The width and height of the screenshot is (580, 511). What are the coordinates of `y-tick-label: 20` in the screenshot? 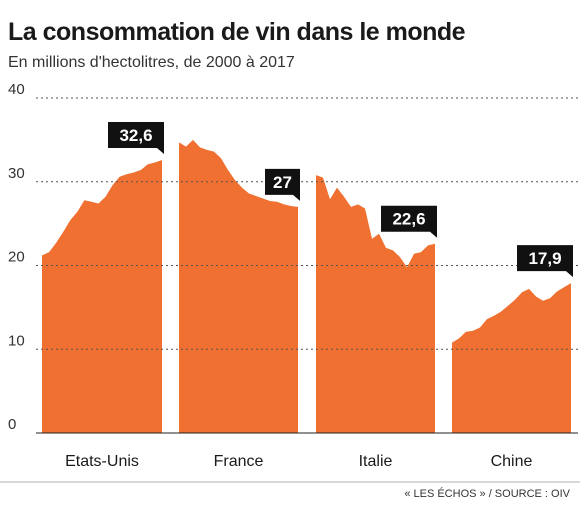 It's located at (16, 257).